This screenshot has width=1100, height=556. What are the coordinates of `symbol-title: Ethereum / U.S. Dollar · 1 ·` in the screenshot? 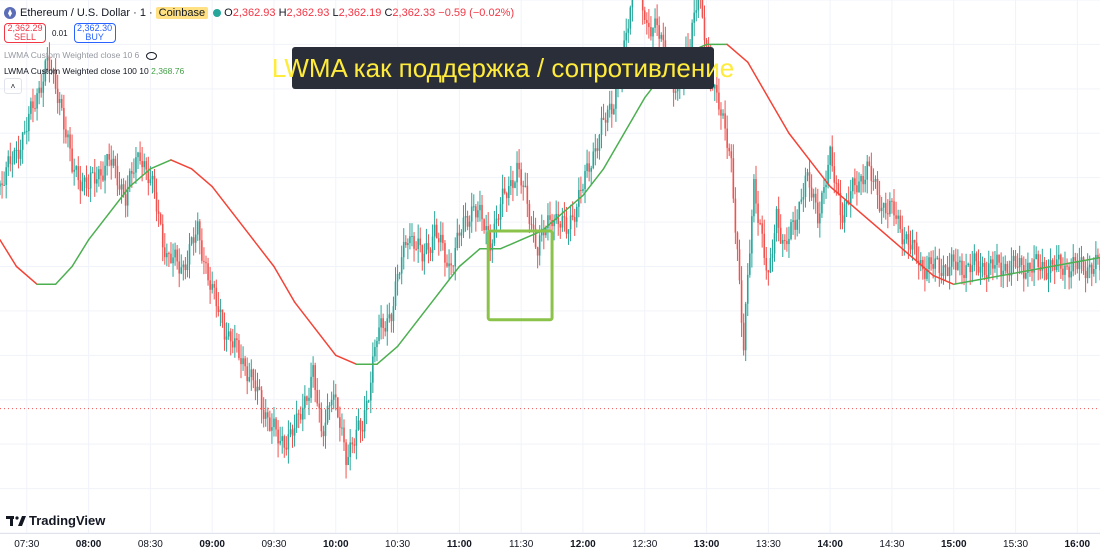 It's located at (86, 13).